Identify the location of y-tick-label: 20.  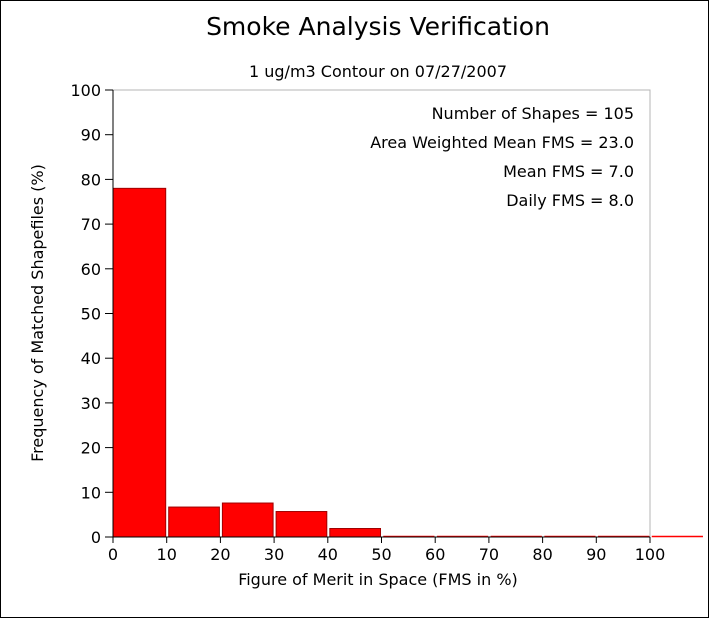
(91, 448).